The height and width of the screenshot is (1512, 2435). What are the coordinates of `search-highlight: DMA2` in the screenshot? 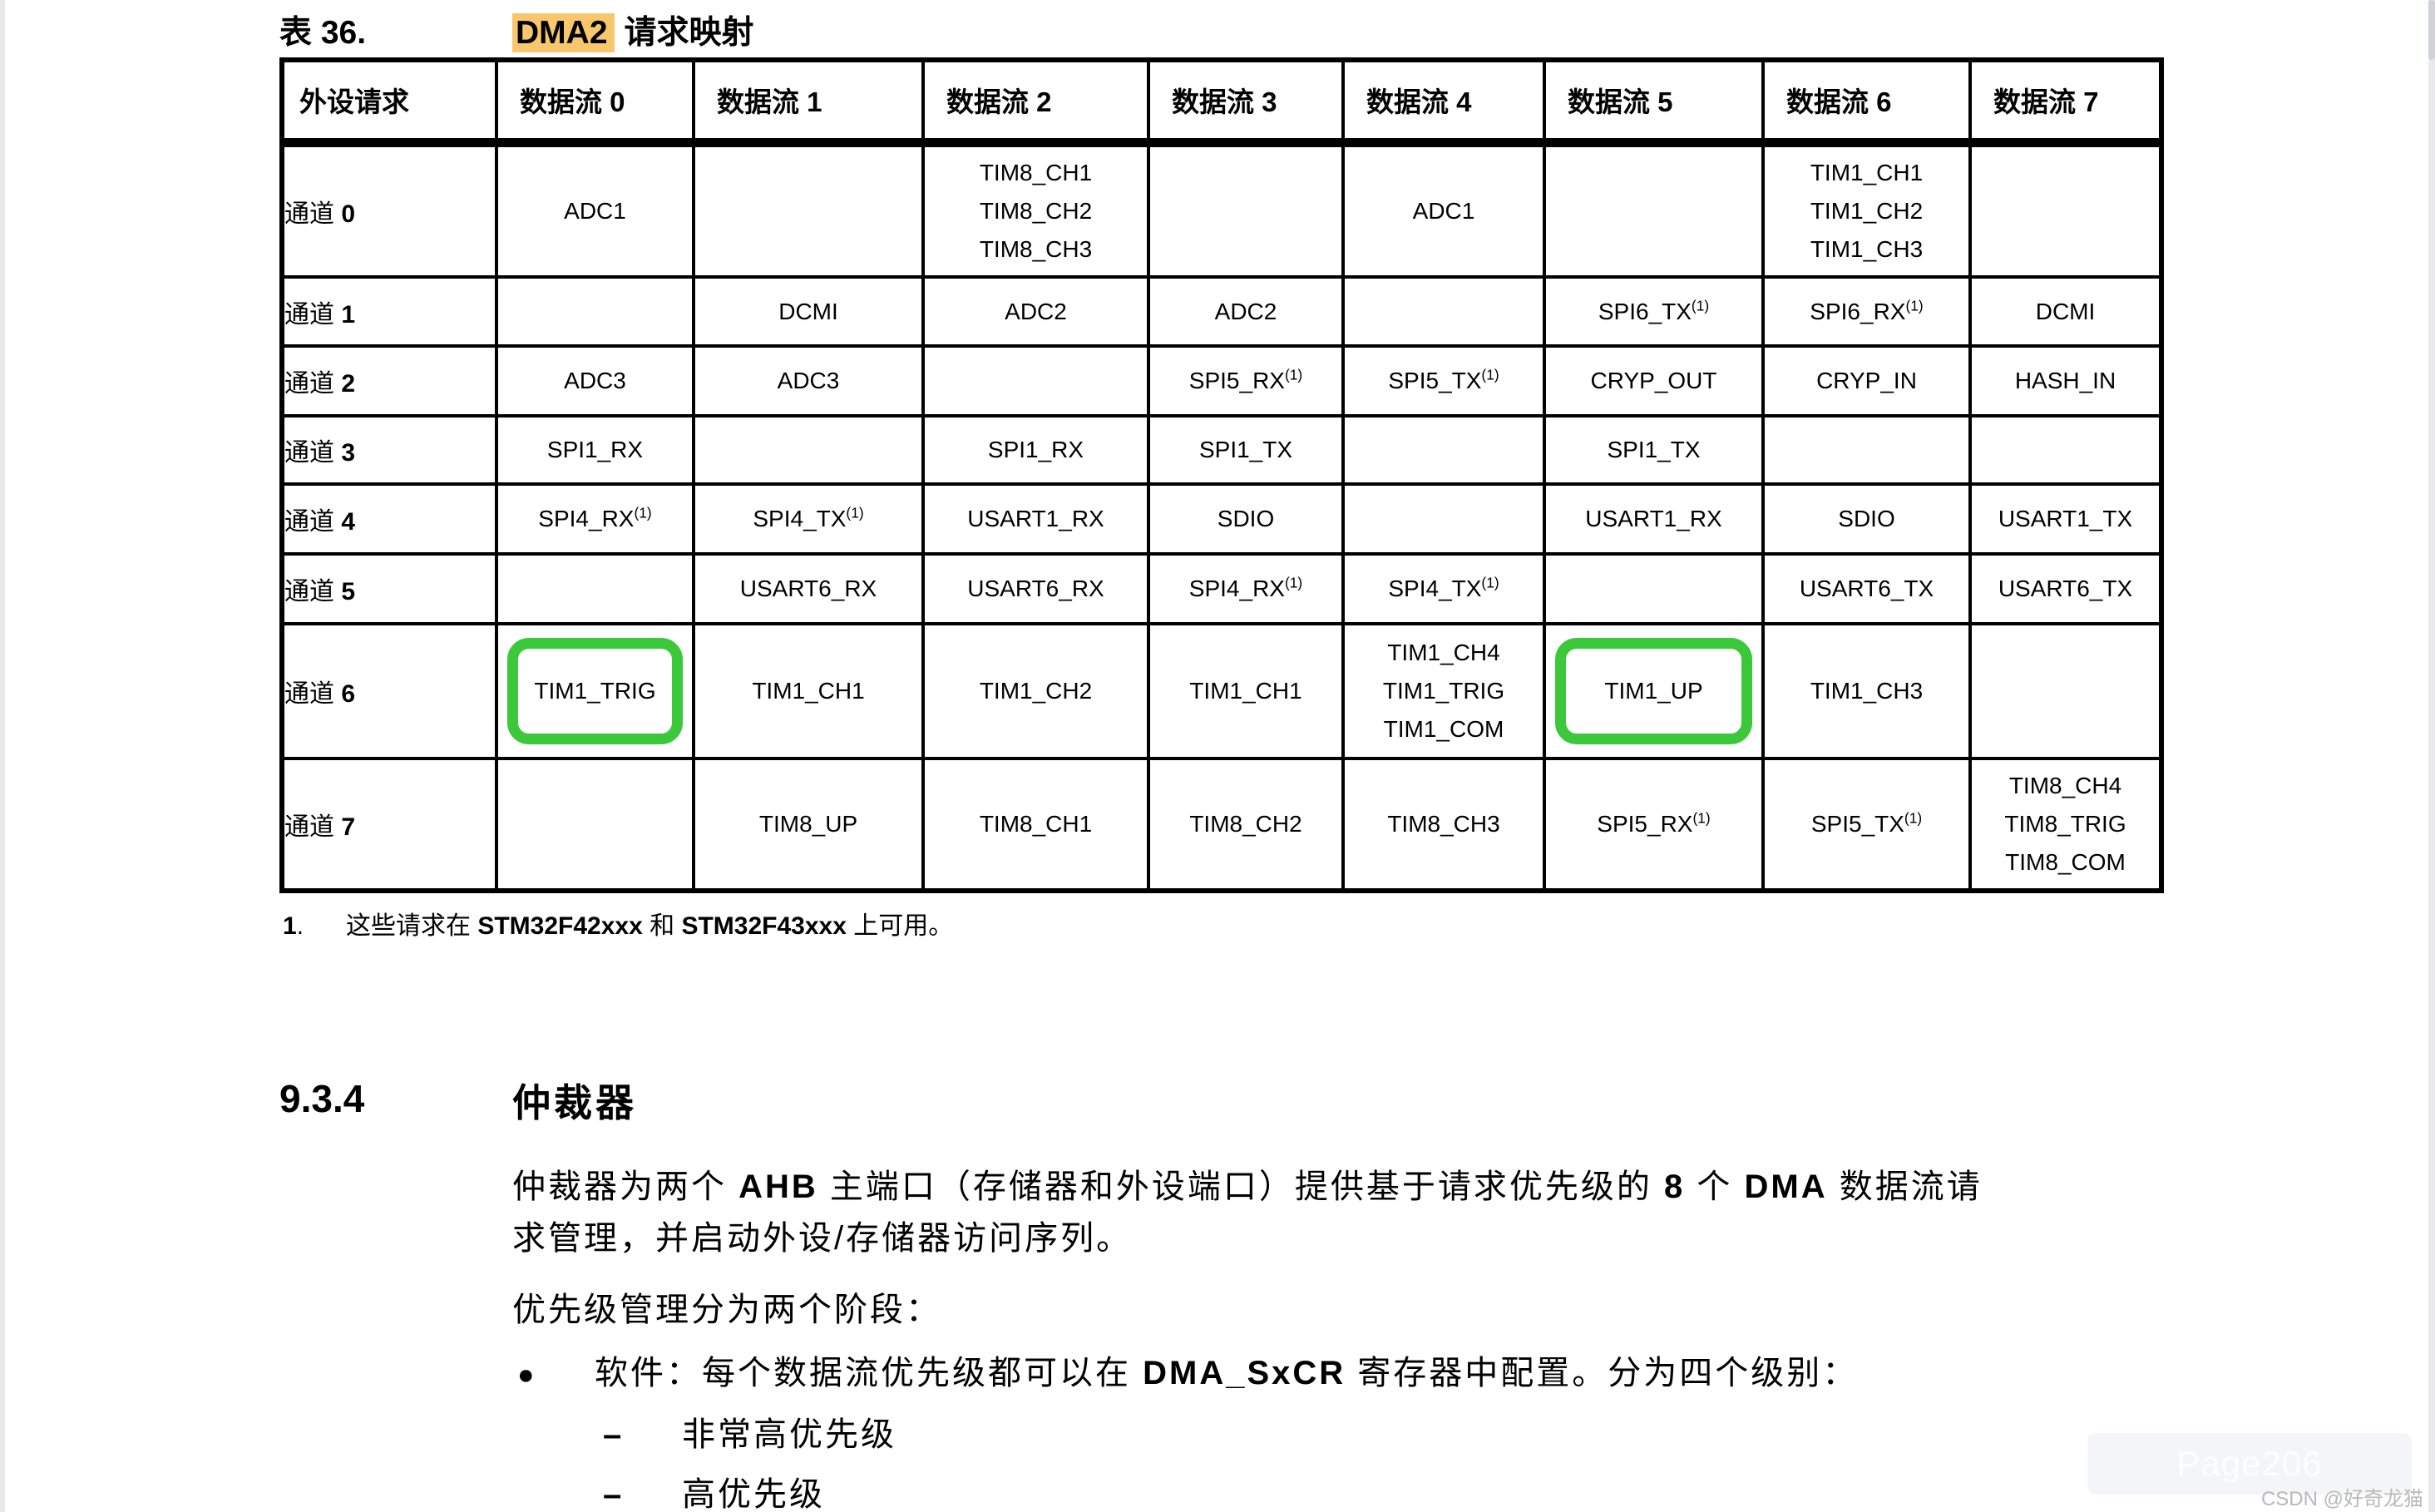 It's located at (563, 32).